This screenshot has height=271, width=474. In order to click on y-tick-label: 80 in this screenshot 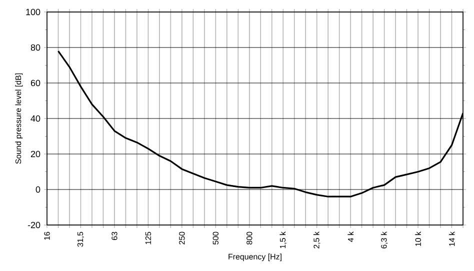, I will do `click(35, 47)`.